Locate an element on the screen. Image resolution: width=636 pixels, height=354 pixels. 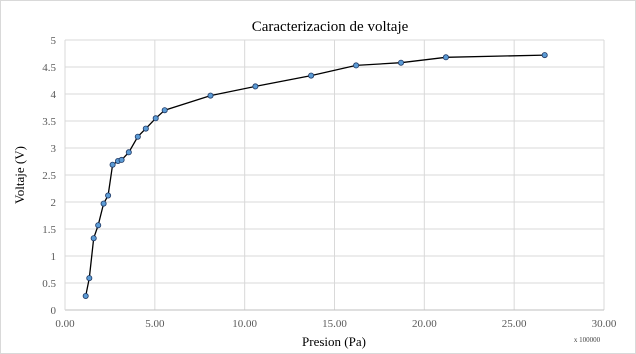
x-tick-label: 25.00 is located at coordinates (514, 324).